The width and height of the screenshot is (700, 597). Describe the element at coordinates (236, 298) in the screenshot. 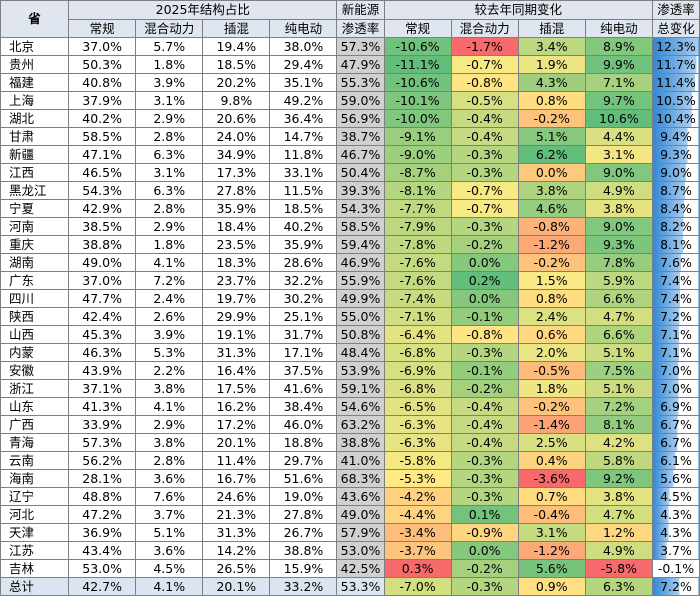

I see `structure-cell: 19.7%` at that location.